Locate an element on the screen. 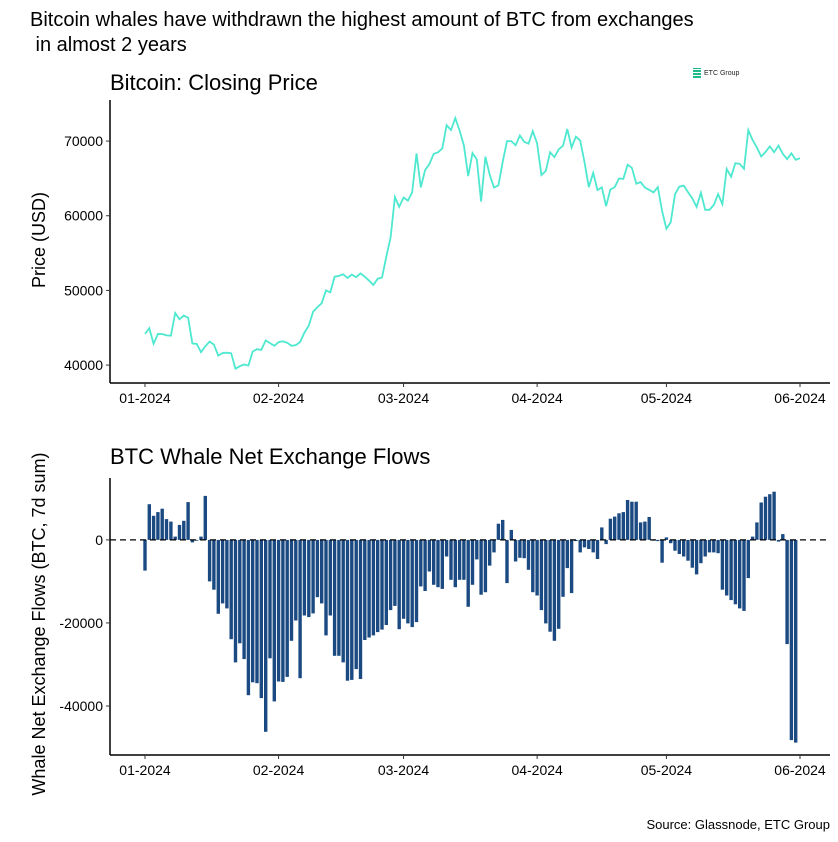 Image resolution: width=838 pixels, height=842 pixels. price-y-axis-label: Price (USD) is located at coordinates (39, 240).